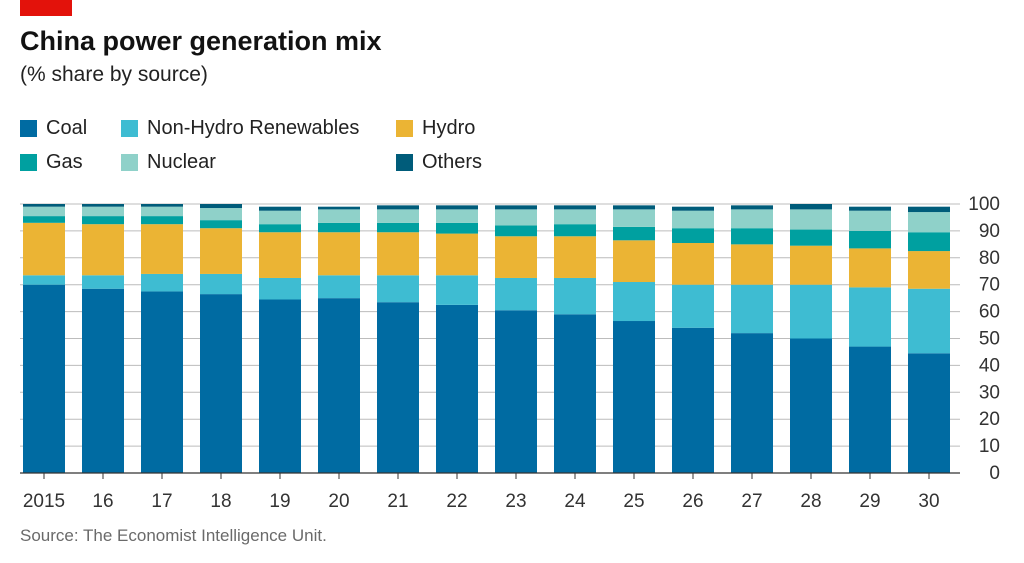 This screenshot has height=563, width=1024. What do you see at coordinates (44, 205) in the screenshot?
I see `bar-segment-others-2015` at bounding box center [44, 205].